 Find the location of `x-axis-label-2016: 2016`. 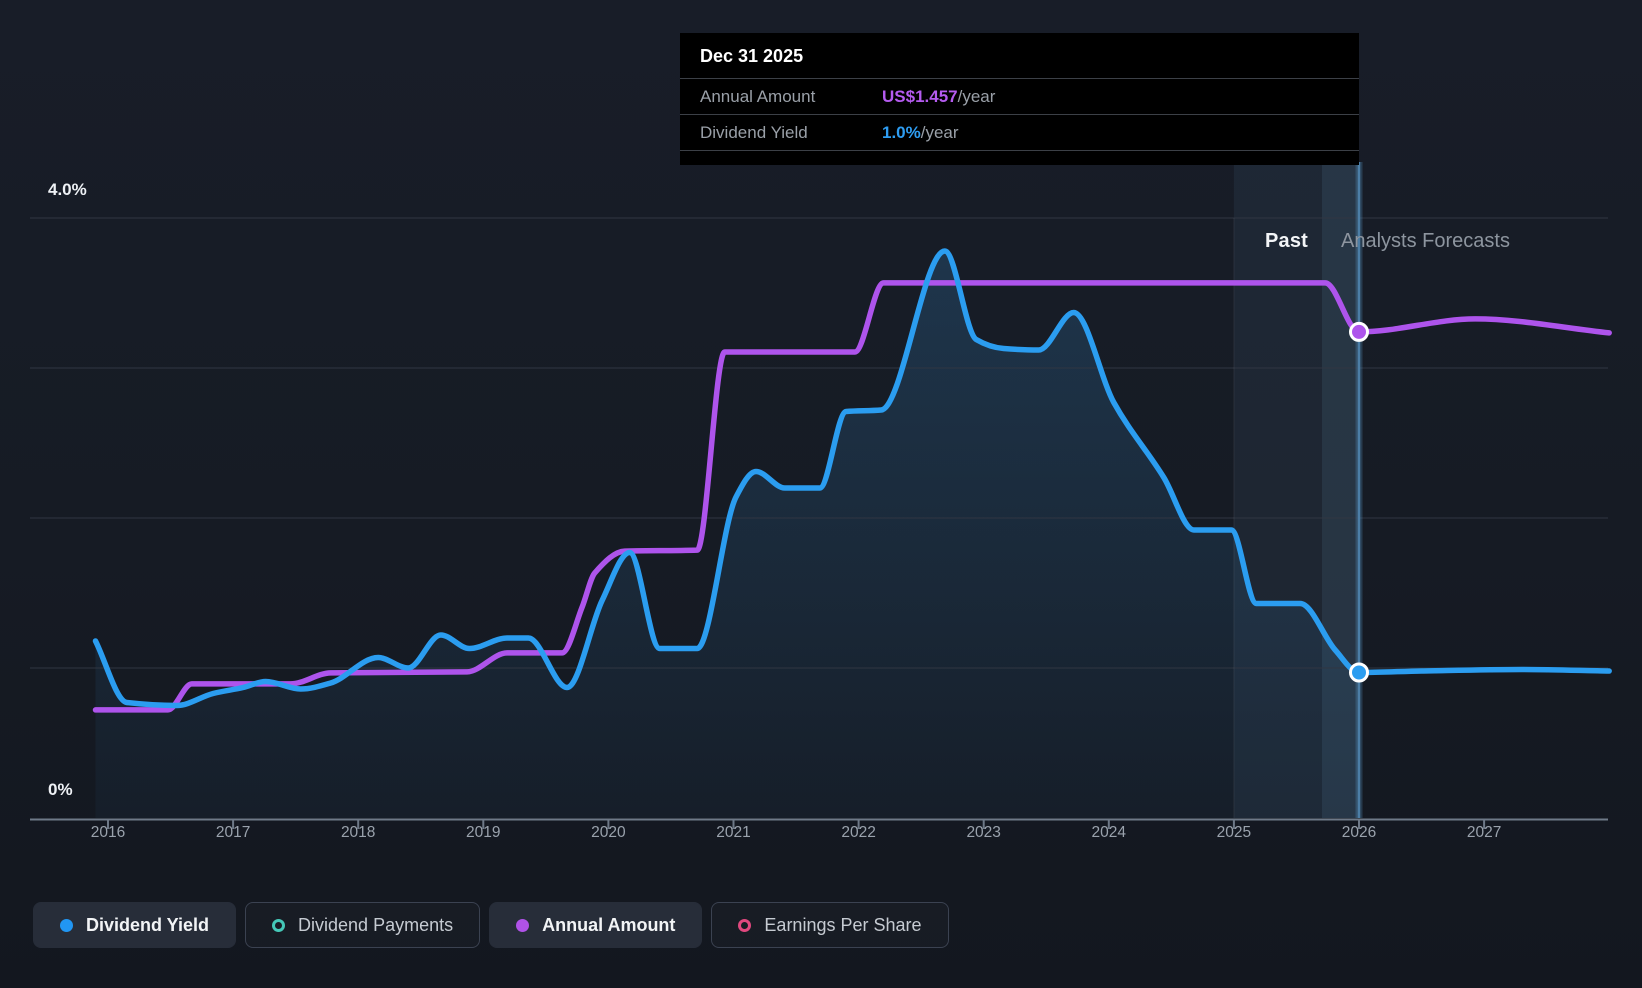

x-axis-label-2016: 2016 is located at coordinates (108, 832).